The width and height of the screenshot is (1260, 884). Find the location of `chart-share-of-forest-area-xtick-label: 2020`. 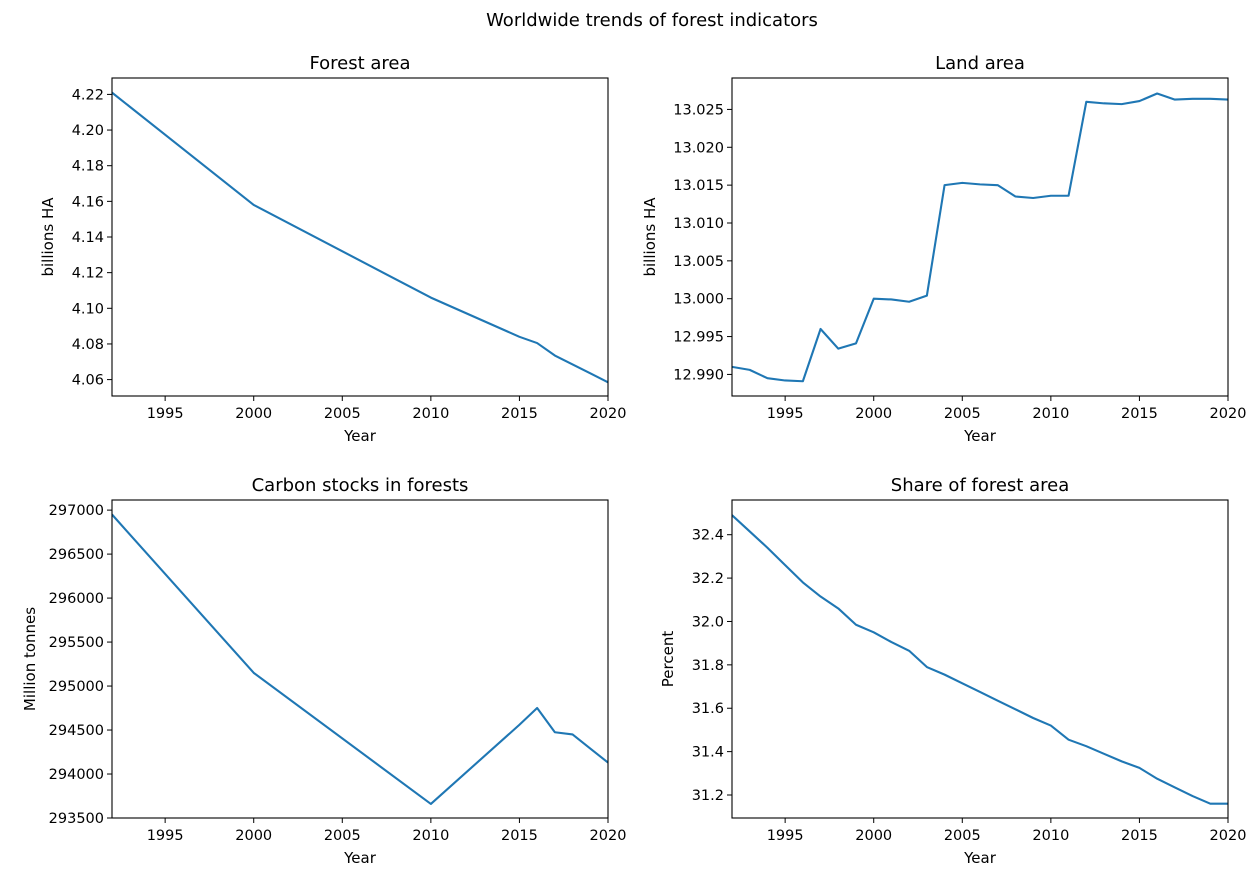

chart-share-of-forest-area-xtick-label: 2020 is located at coordinates (1228, 836).